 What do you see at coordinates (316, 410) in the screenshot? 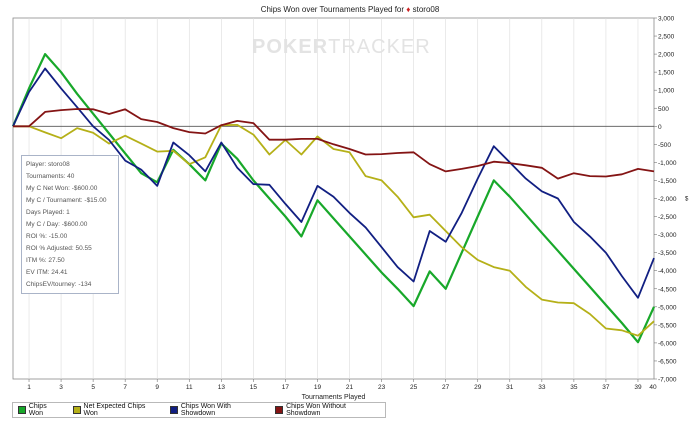
I see `legend-label: Chips Won Without Showdown` at bounding box center [316, 410].